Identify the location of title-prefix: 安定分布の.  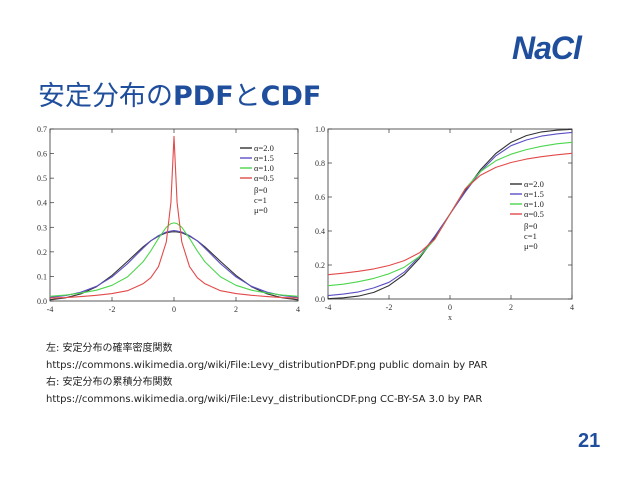
(105, 96).